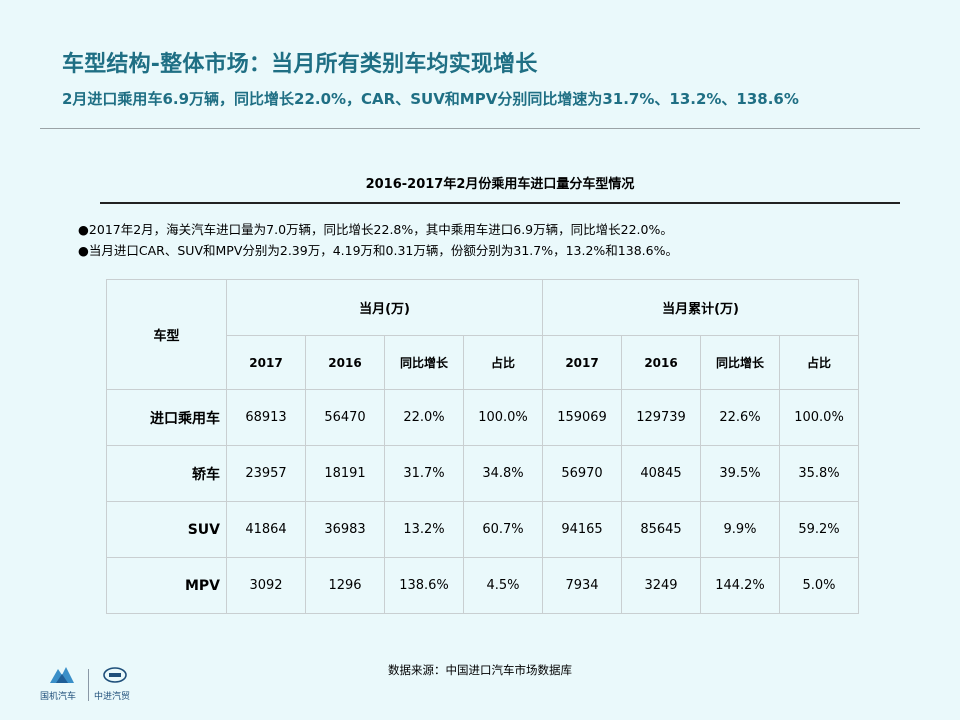 This screenshot has height=720, width=960. I want to click on table-cell: 56470, so click(345, 417).